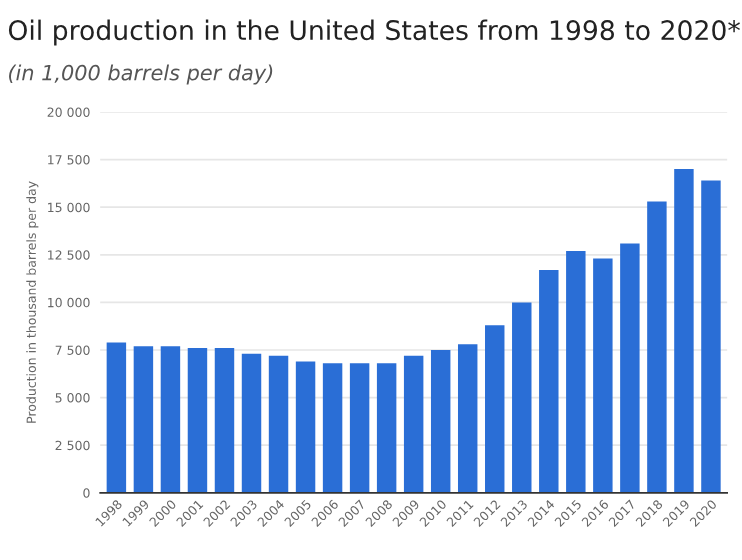 Image resolution: width=742 pixels, height=560 pixels. I want to click on chart-title: Oil production in the United States from 1998 to 2020*, so click(374, 32).